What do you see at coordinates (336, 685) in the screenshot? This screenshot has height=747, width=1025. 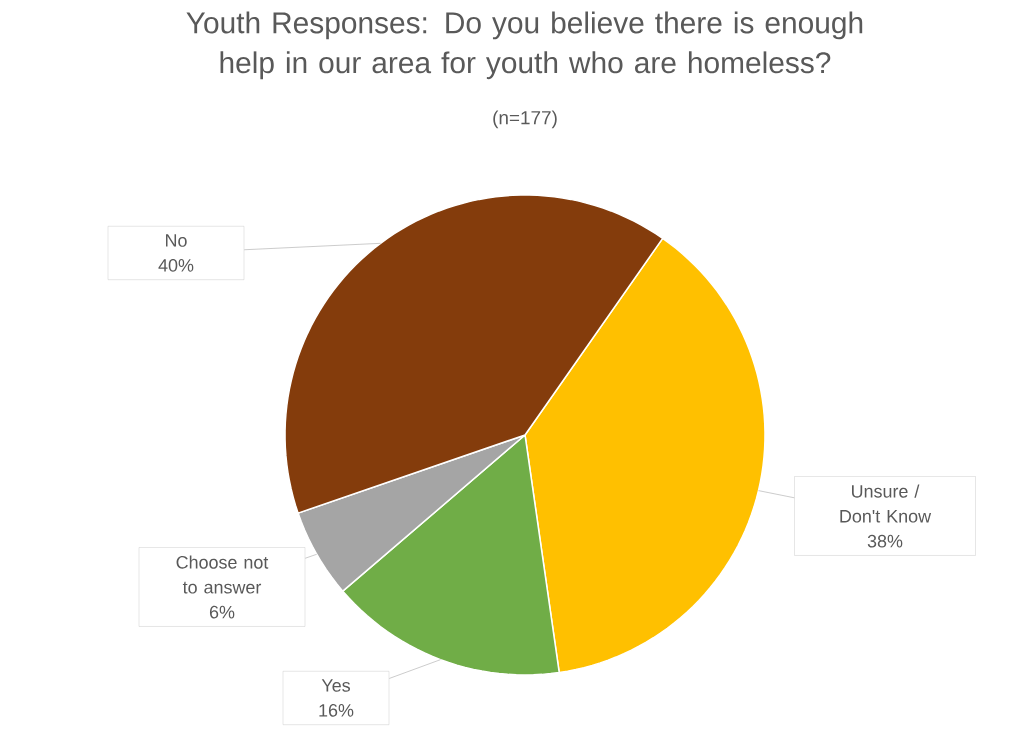 I see `slice-label: Yes` at bounding box center [336, 685].